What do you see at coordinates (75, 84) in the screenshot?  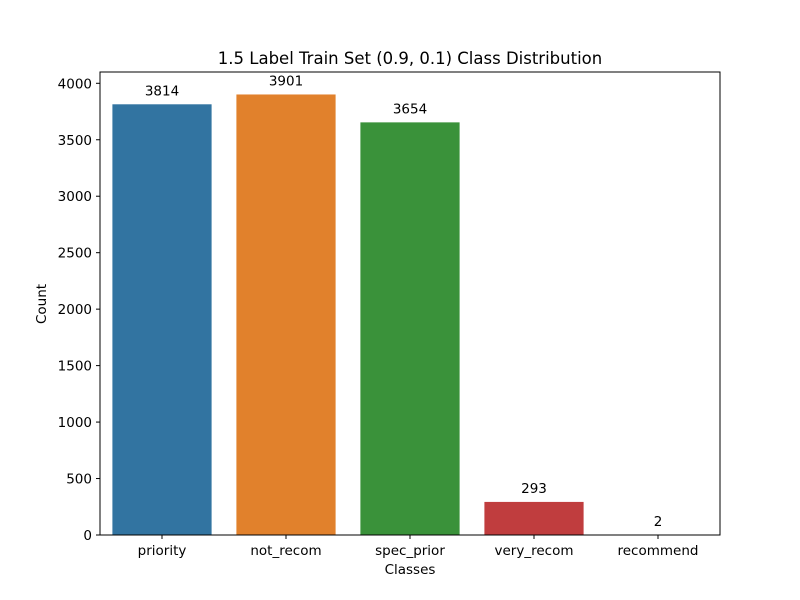 I see `y-tick-label: 4000` at bounding box center [75, 84].